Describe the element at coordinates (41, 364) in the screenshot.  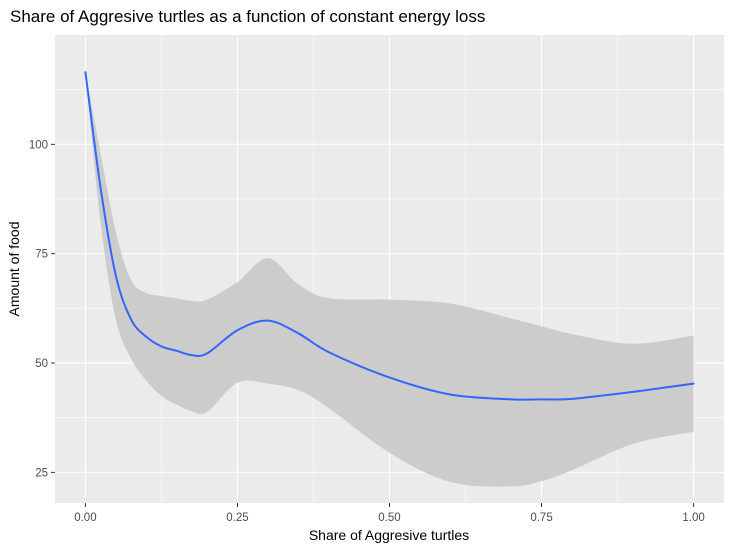
I see `y-tick-label: 50` at that location.